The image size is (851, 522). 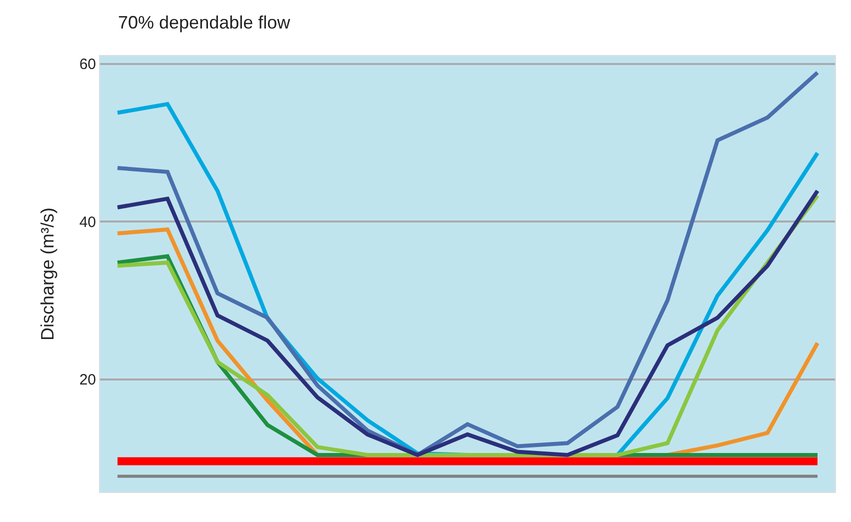 What do you see at coordinates (87, 65) in the screenshot?
I see `y-tick-label: 60` at bounding box center [87, 65].